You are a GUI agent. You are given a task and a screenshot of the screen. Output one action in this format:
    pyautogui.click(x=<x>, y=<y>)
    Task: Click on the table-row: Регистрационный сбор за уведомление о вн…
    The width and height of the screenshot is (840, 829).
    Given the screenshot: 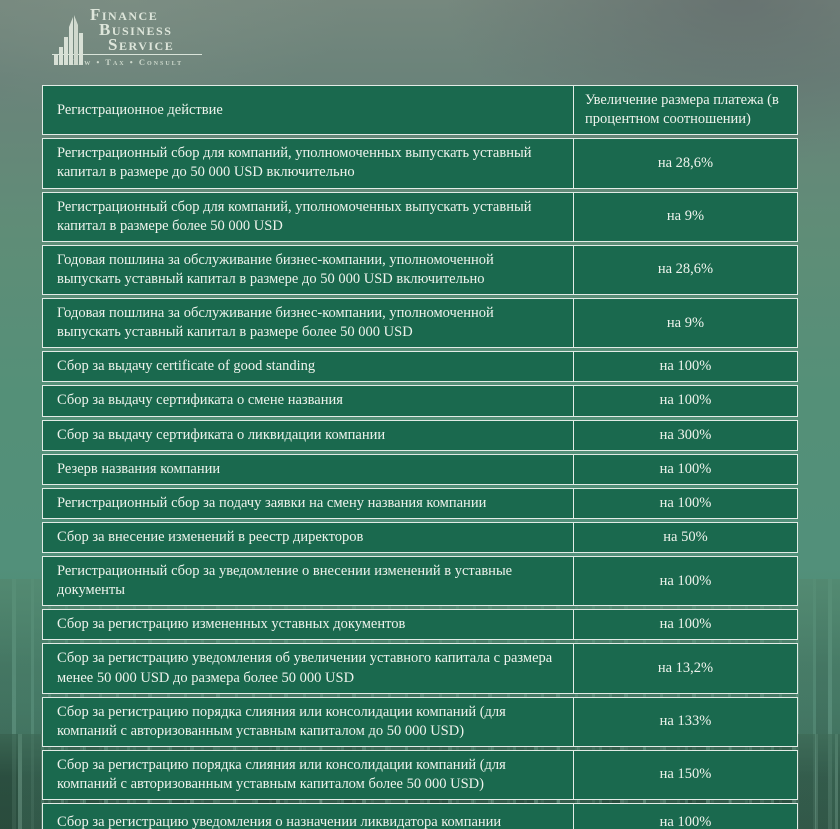 What is the action you would take?
    pyautogui.click(x=420, y=581)
    